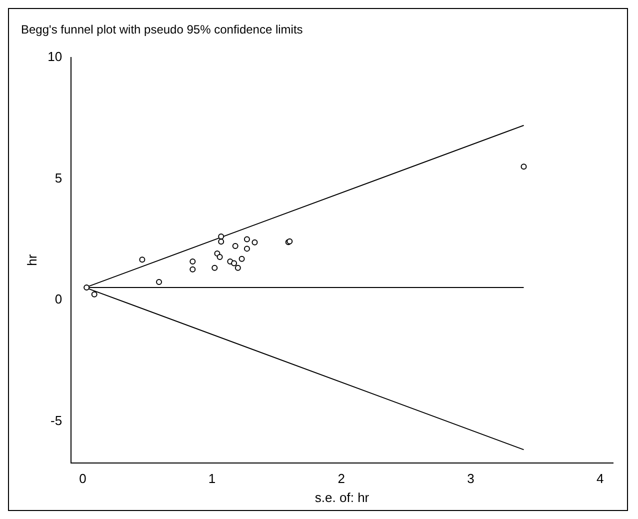  I want to click on y-tick-label: 10, so click(55, 56).